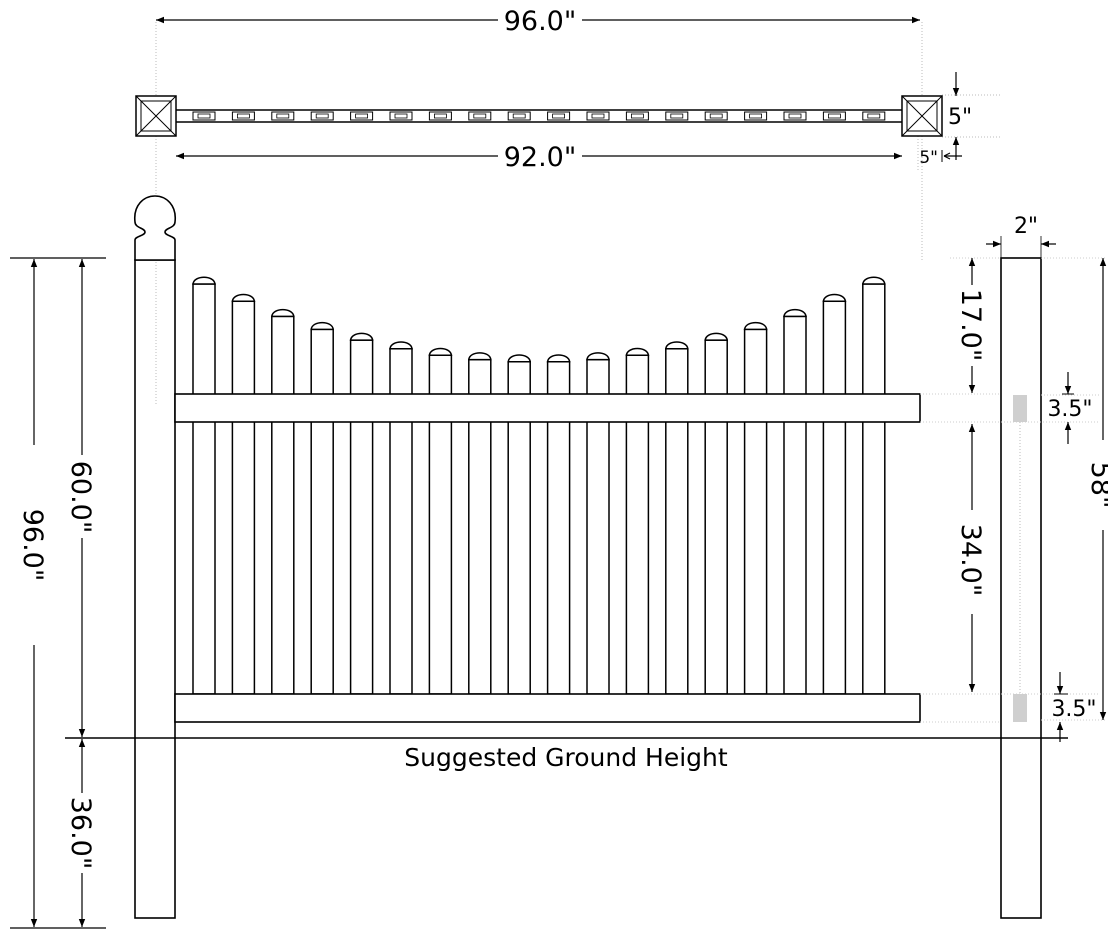 The width and height of the screenshot is (1108, 930). I want to click on top-rail, so click(547, 408).